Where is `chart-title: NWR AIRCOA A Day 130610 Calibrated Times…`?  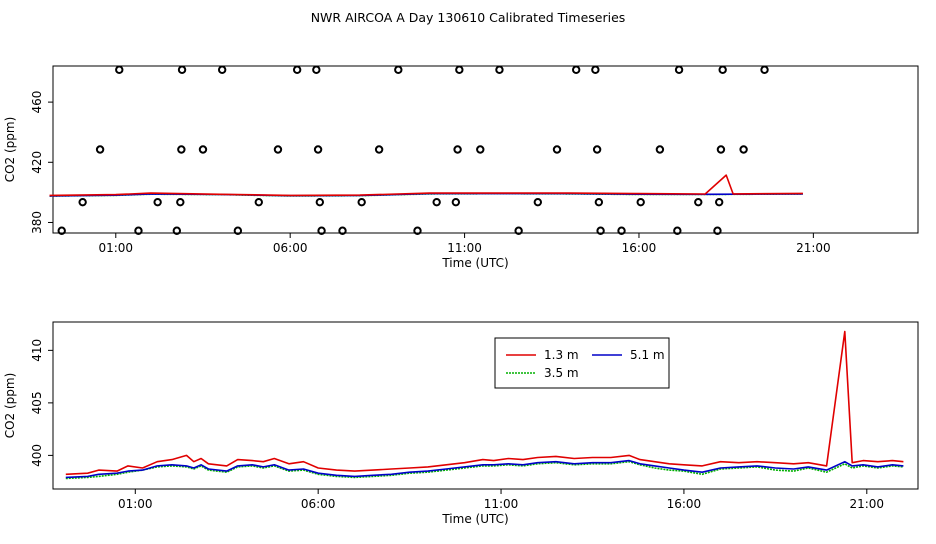 chart-title: NWR AIRCOA A Day 130610 Calibrated Times… is located at coordinates (468, 17).